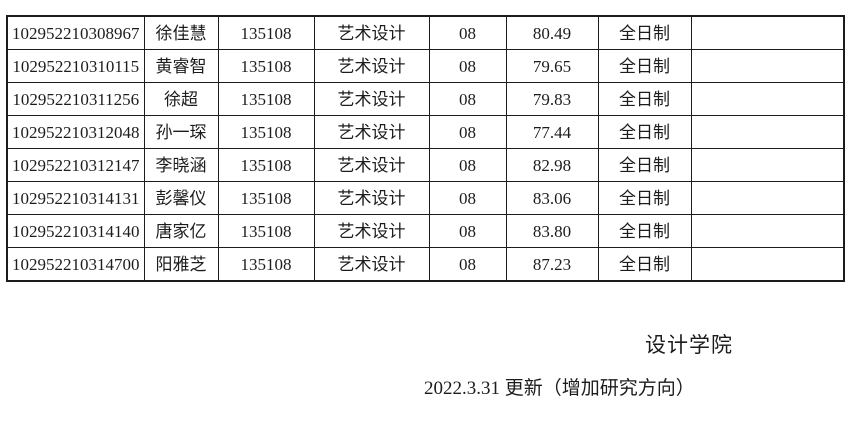 This screenshot has width=854, height=430. Describe the element at coordinates (552, 99) in the screenshot. I see `cell-score: 79.83` at that location.